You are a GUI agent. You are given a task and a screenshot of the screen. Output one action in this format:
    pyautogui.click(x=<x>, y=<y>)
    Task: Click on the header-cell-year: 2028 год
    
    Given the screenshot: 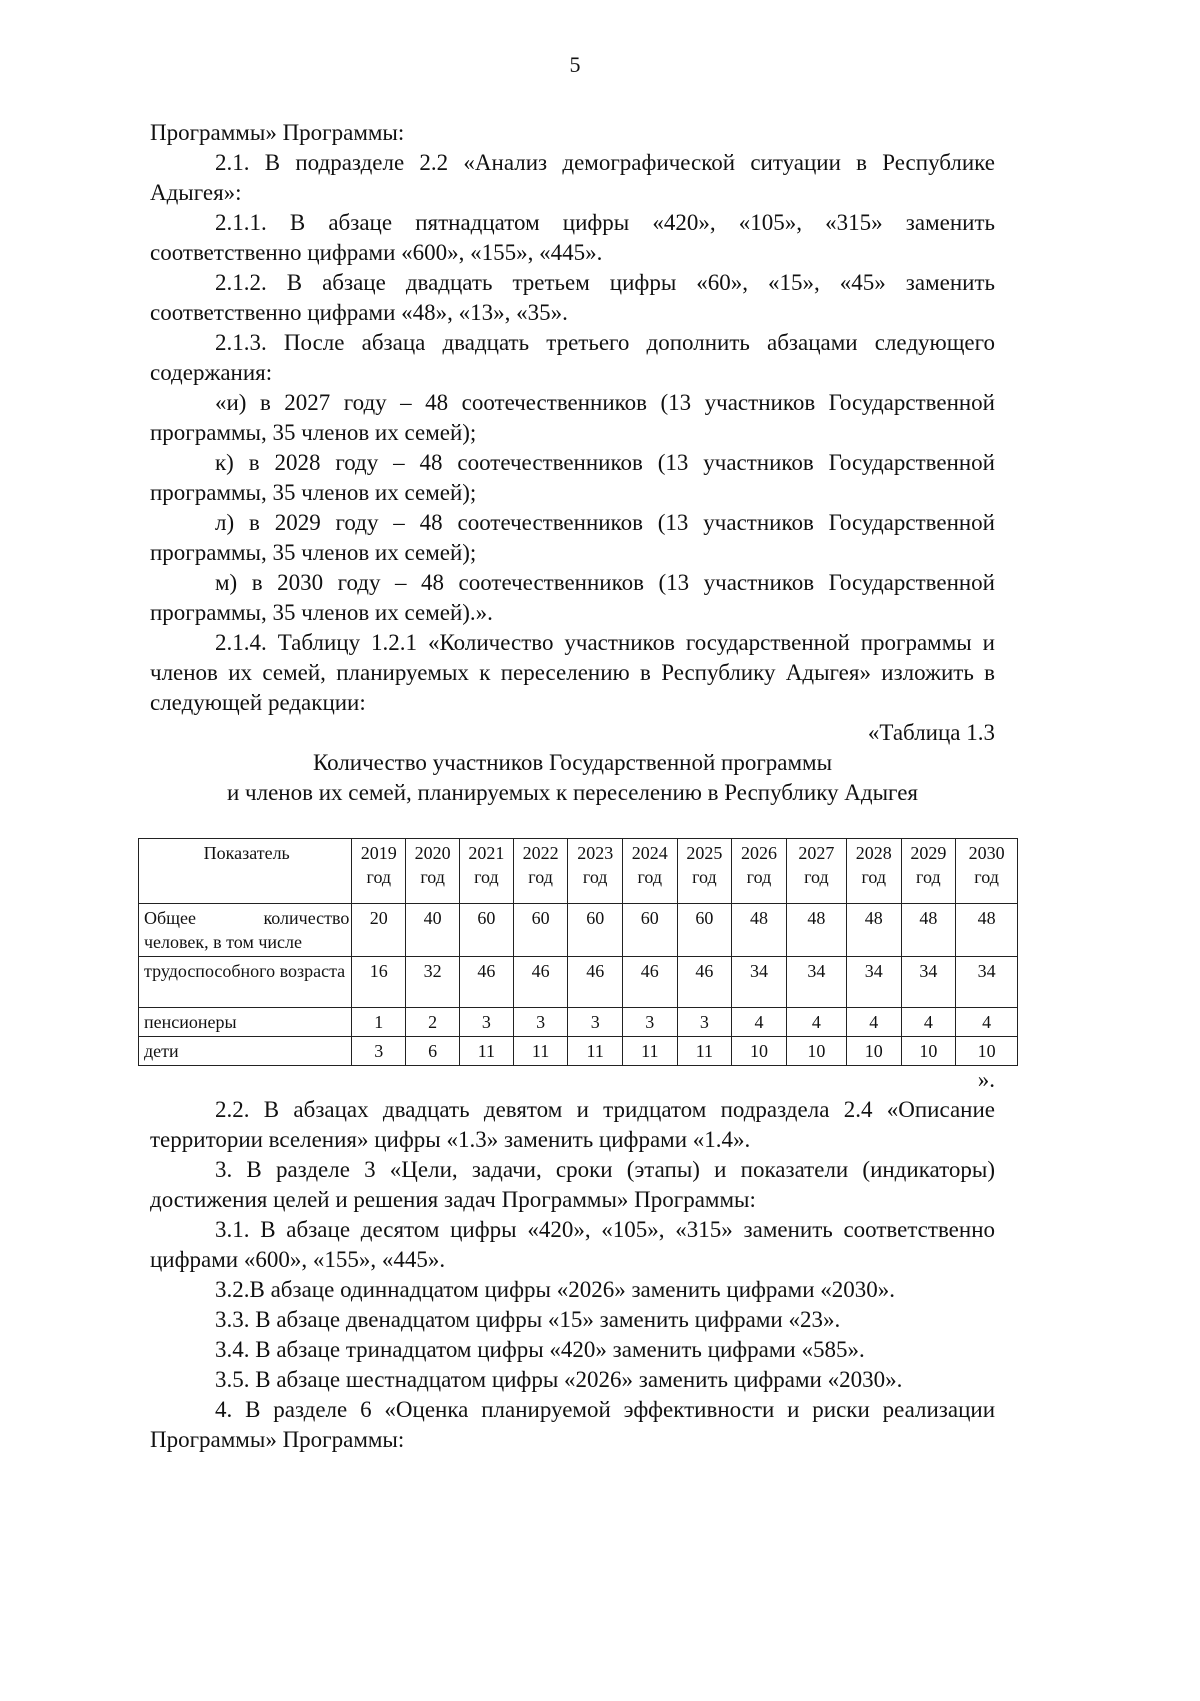 What is the action you would take?
    pyautogui.click(x=873, y=871)
    